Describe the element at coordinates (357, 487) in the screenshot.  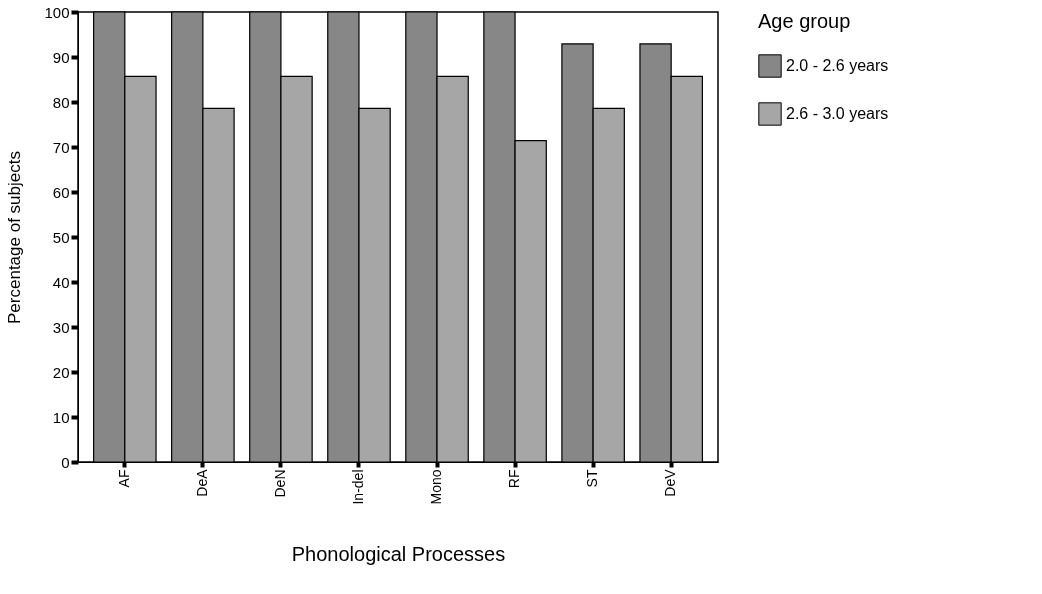
I see `x-tick-label: In-del` at that location.